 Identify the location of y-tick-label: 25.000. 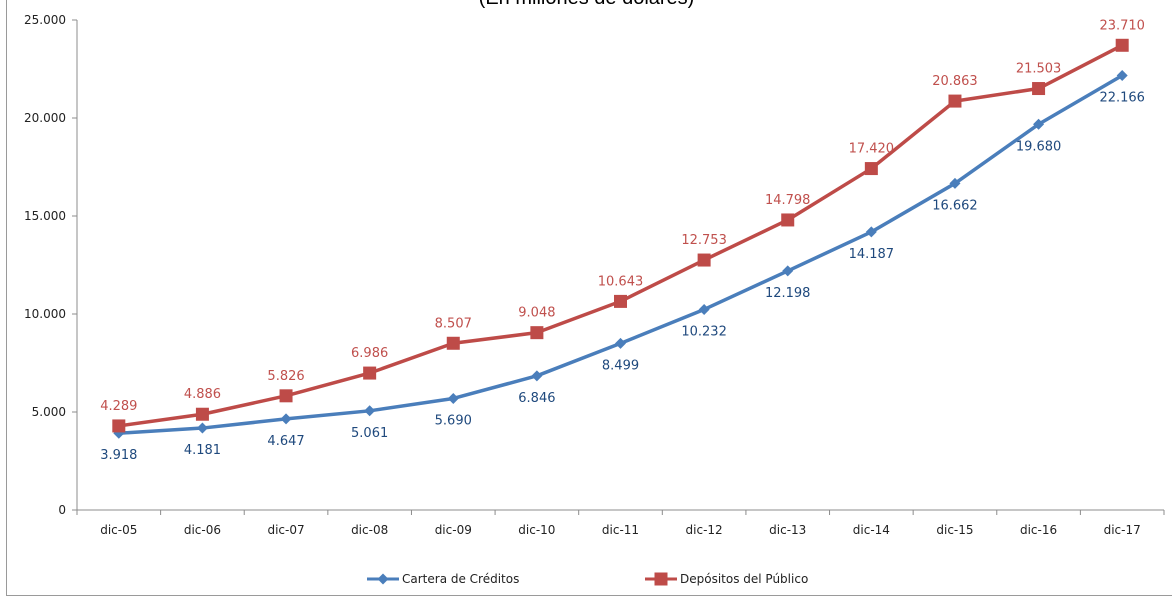
(45, 20).